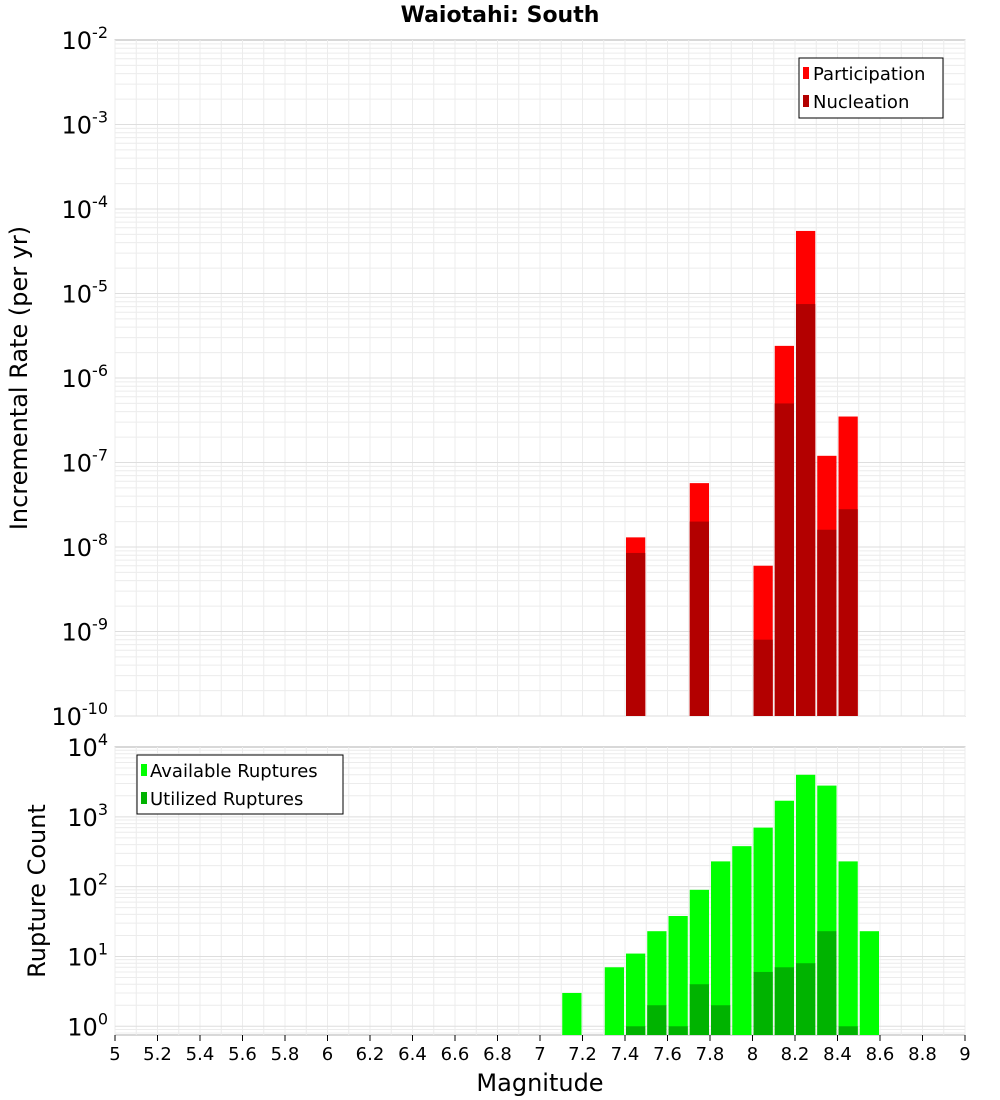 The width and height of the screenshot is (1000, 1100). Describe the element at coordinates (242, 1054) in the screenshot. I see `x-tick-label: 5.6` at that location.